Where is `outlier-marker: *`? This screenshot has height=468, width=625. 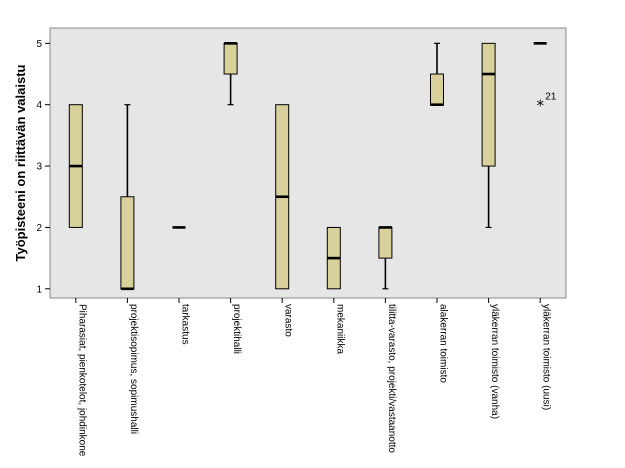 outlier-marker: * is located at coordinates (540, 106).